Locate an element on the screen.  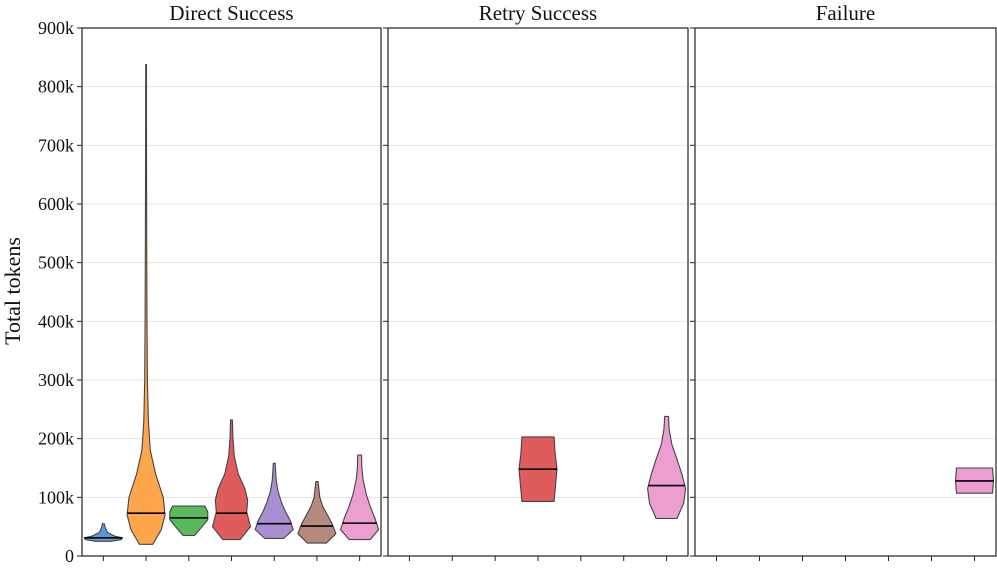
y-tick-label: 600k is located at coordinates (56, 204).